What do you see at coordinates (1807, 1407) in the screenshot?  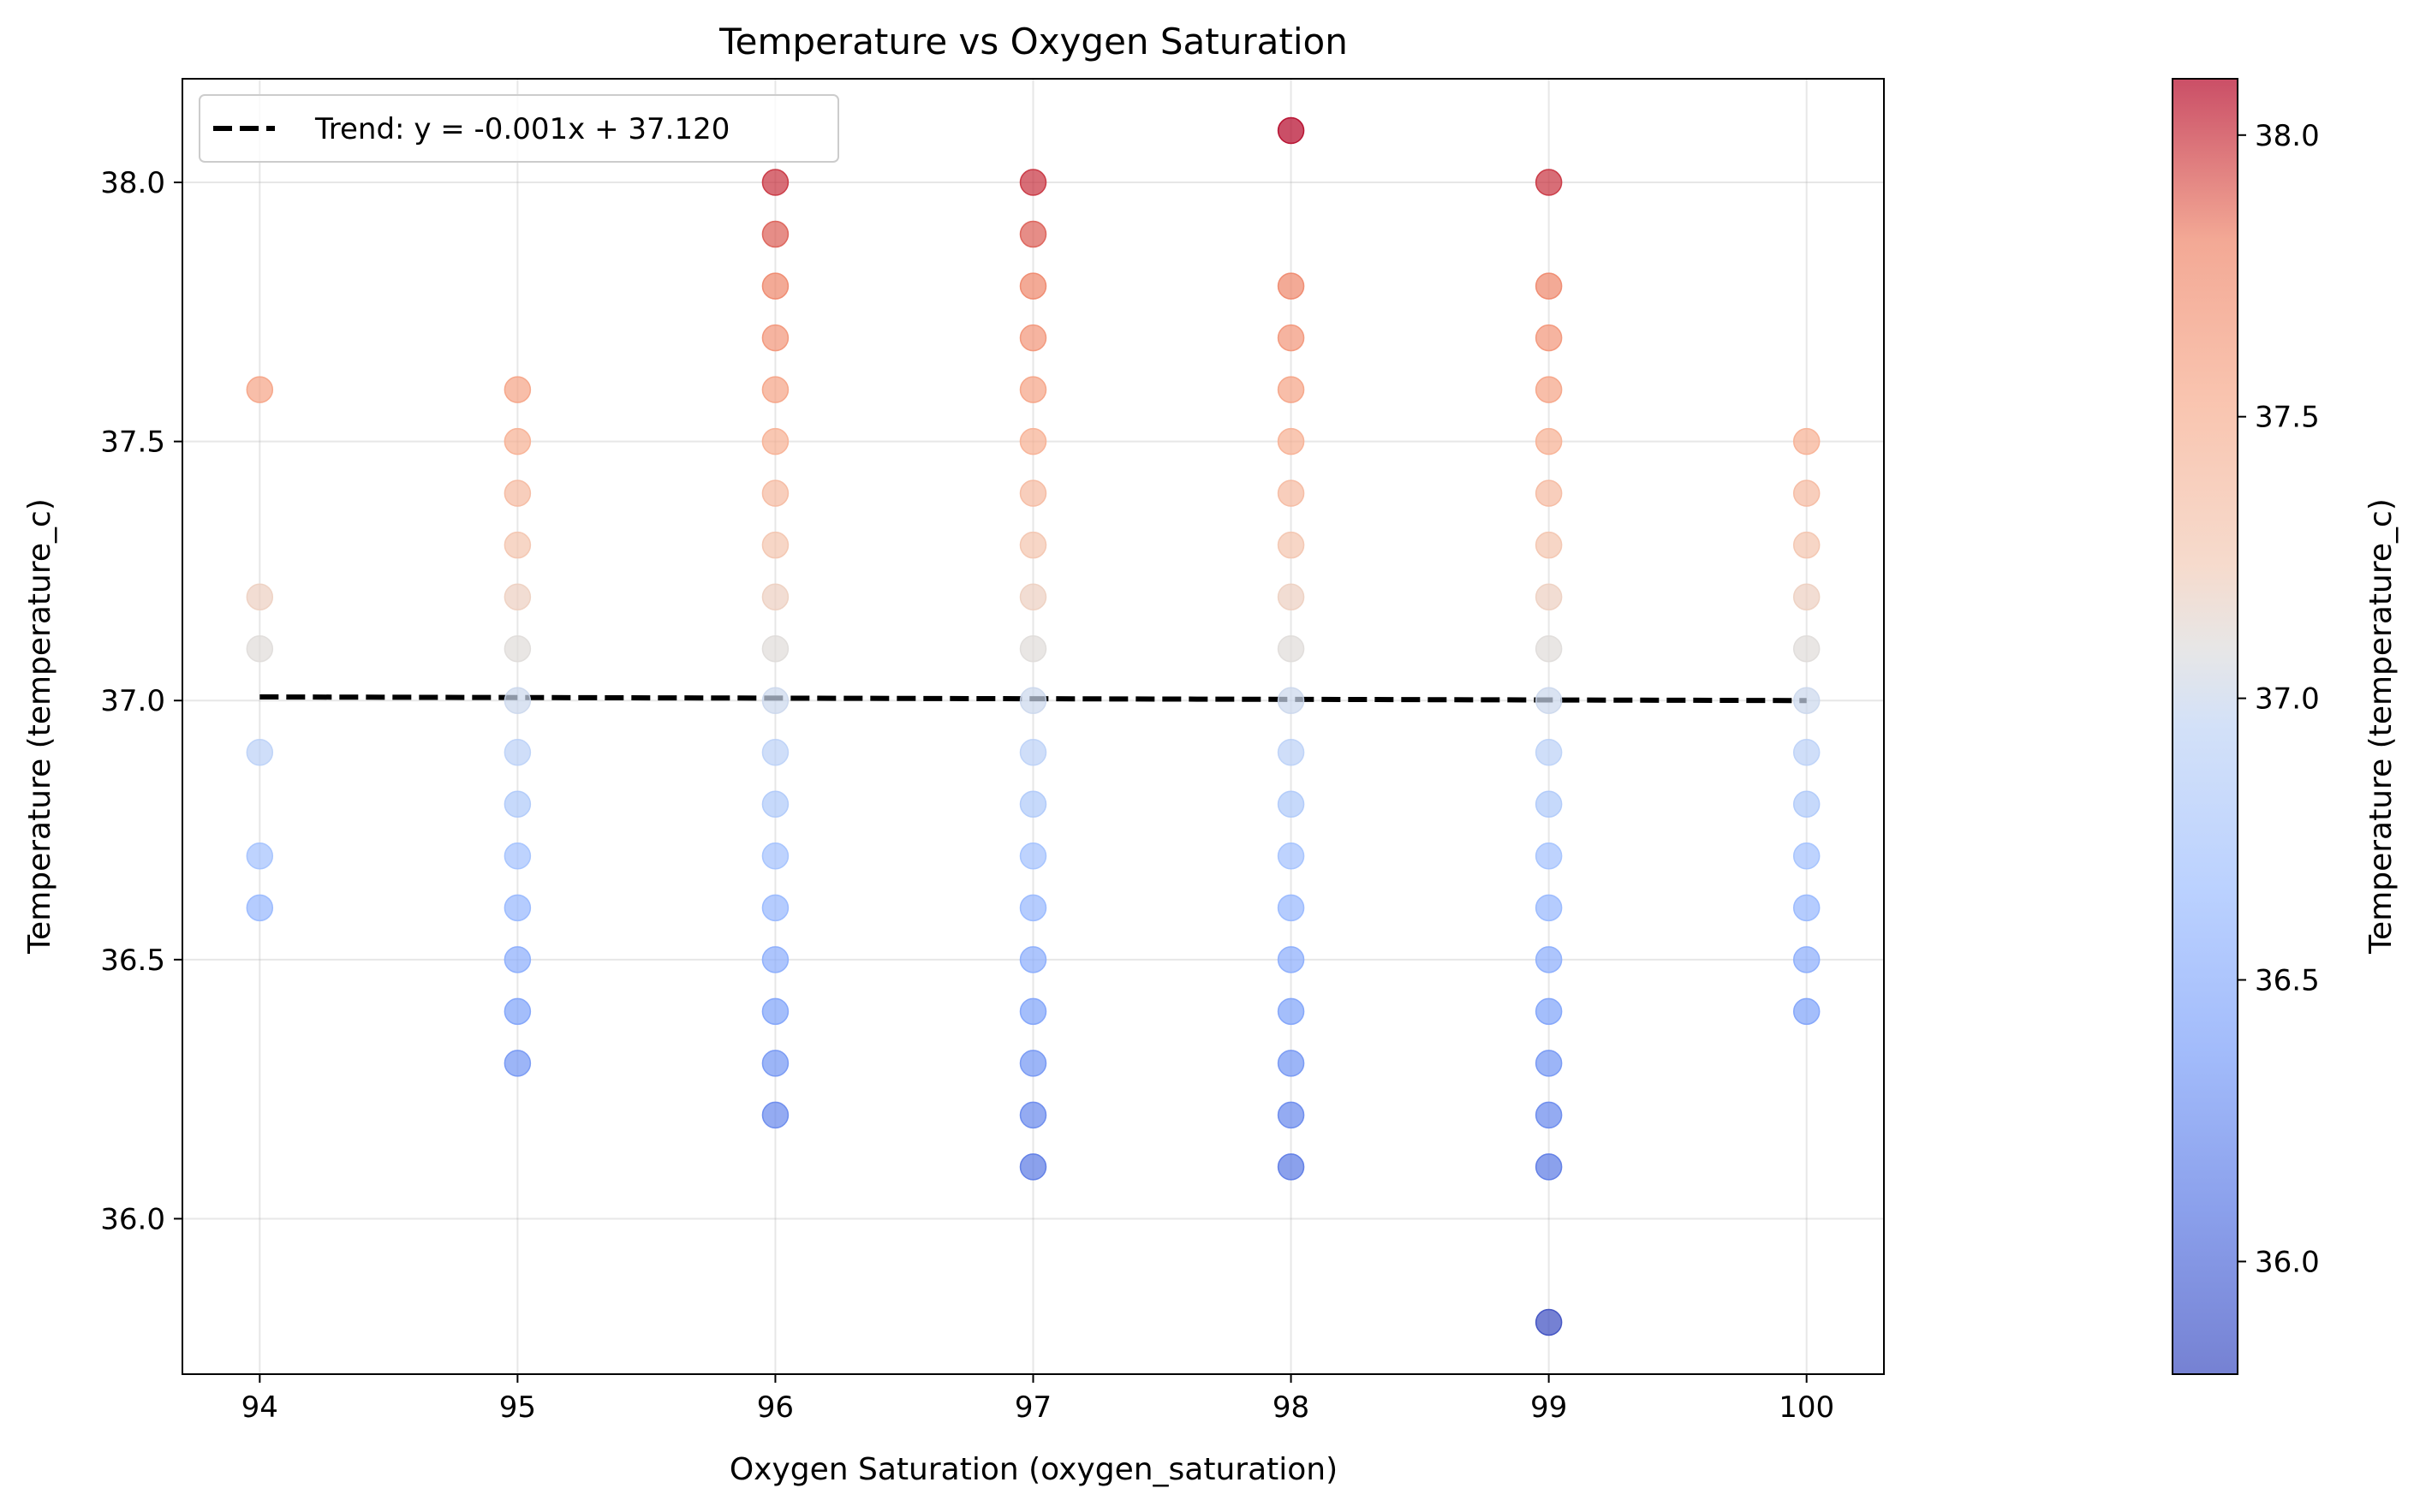 I see `x-tick-label: 100` at bounding box center [1807, 1407].